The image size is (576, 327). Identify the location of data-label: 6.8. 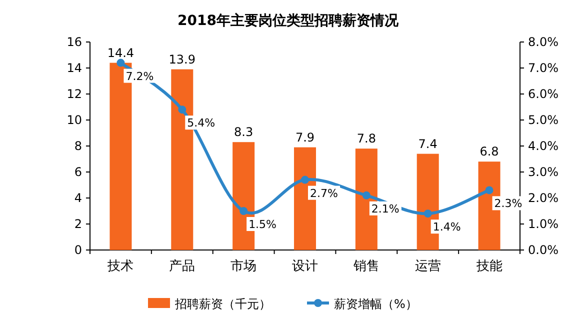
(489, 151).